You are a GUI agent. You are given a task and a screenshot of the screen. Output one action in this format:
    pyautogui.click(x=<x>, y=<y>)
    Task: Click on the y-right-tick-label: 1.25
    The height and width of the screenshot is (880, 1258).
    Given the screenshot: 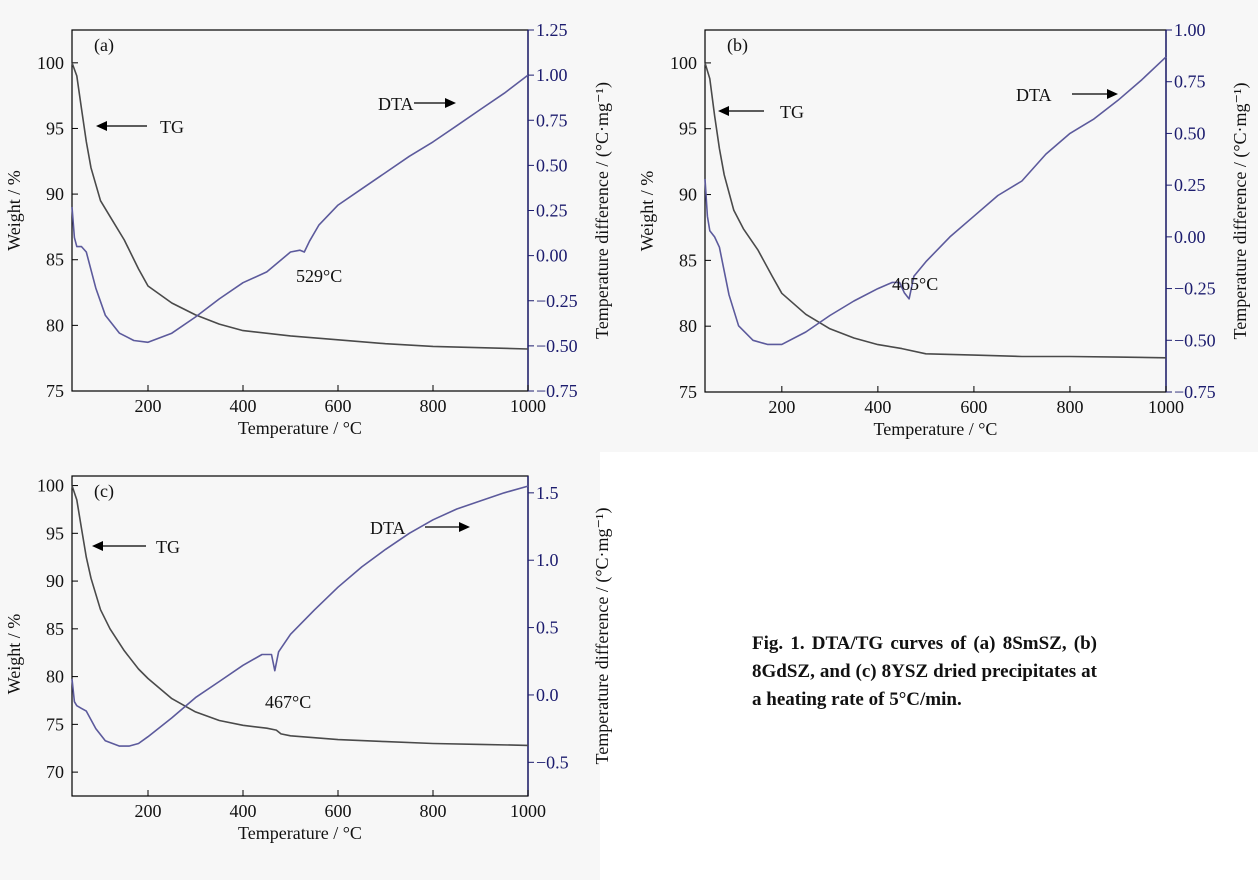 What is the action you would take?
    pyautogui.click(x=552, y=30)
    